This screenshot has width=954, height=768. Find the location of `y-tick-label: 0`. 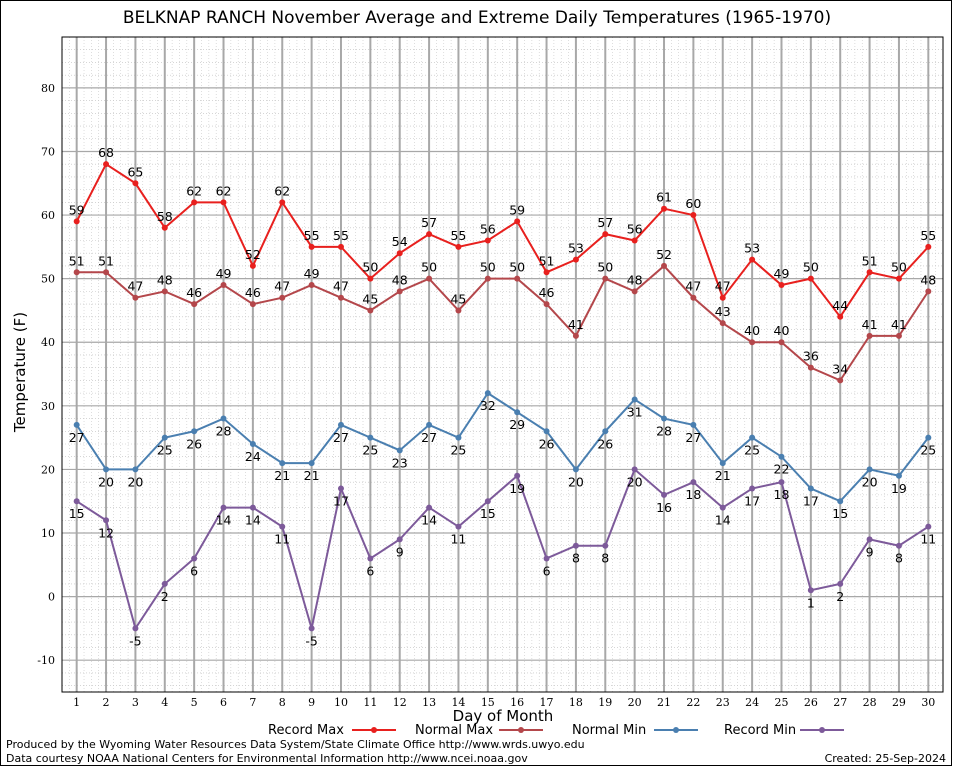

y-tick-label: 0 is located at coordinates (51, 597).